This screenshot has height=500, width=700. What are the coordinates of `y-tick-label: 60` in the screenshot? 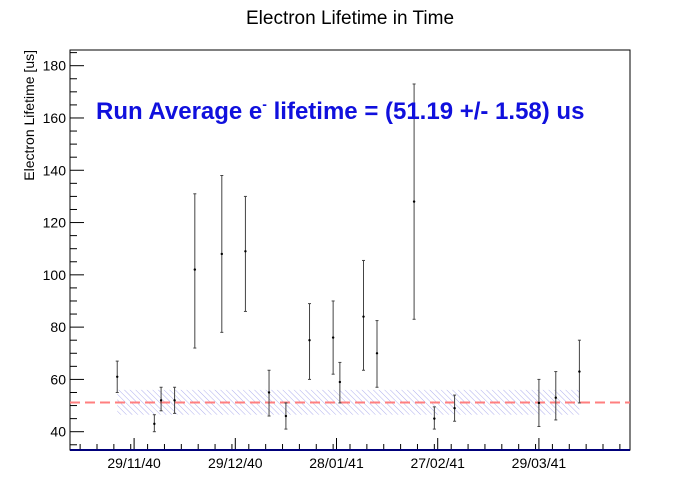 It's located at (58, 379).